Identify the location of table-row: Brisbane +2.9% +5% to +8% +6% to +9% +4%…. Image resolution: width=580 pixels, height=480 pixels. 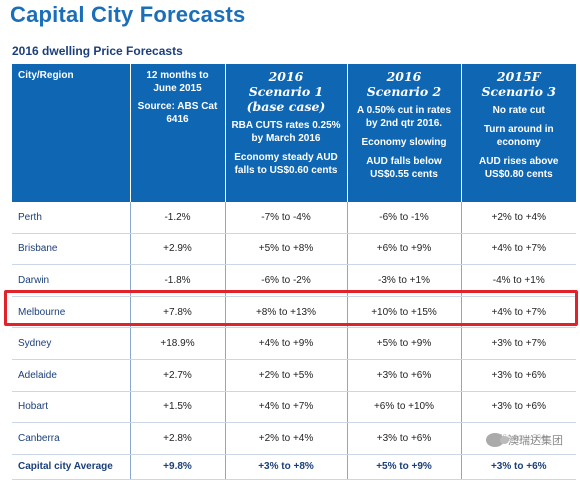
(294, 249).